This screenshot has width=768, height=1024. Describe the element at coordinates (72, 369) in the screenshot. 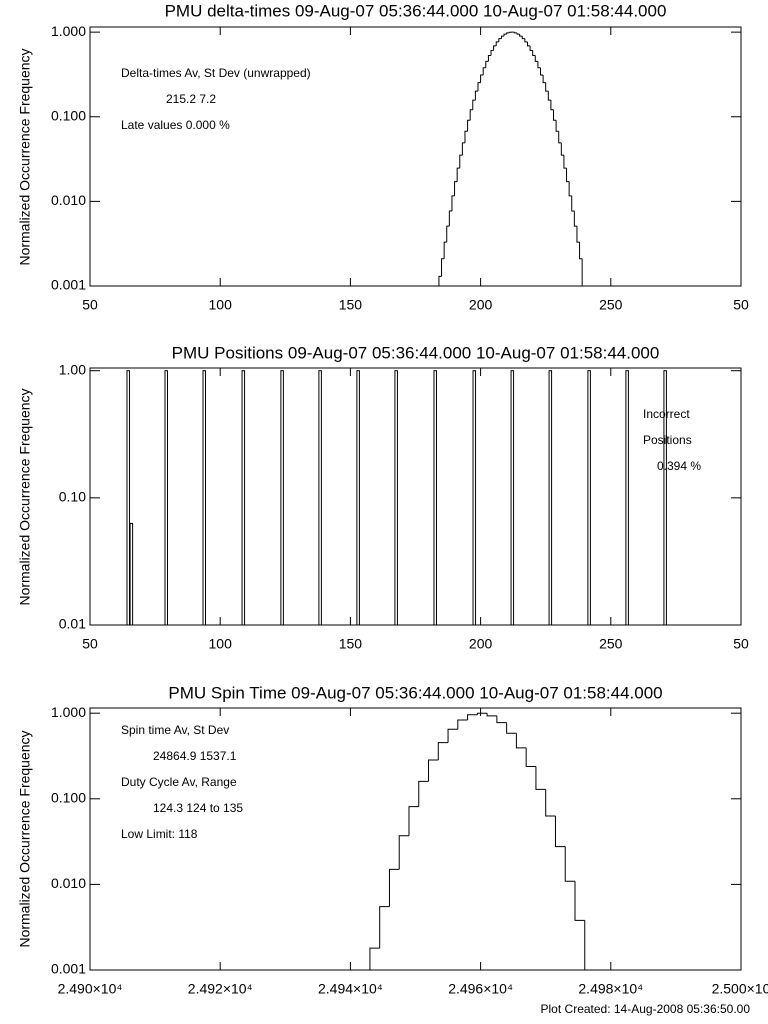

I see `y-tick-label: 1.00` at that location.